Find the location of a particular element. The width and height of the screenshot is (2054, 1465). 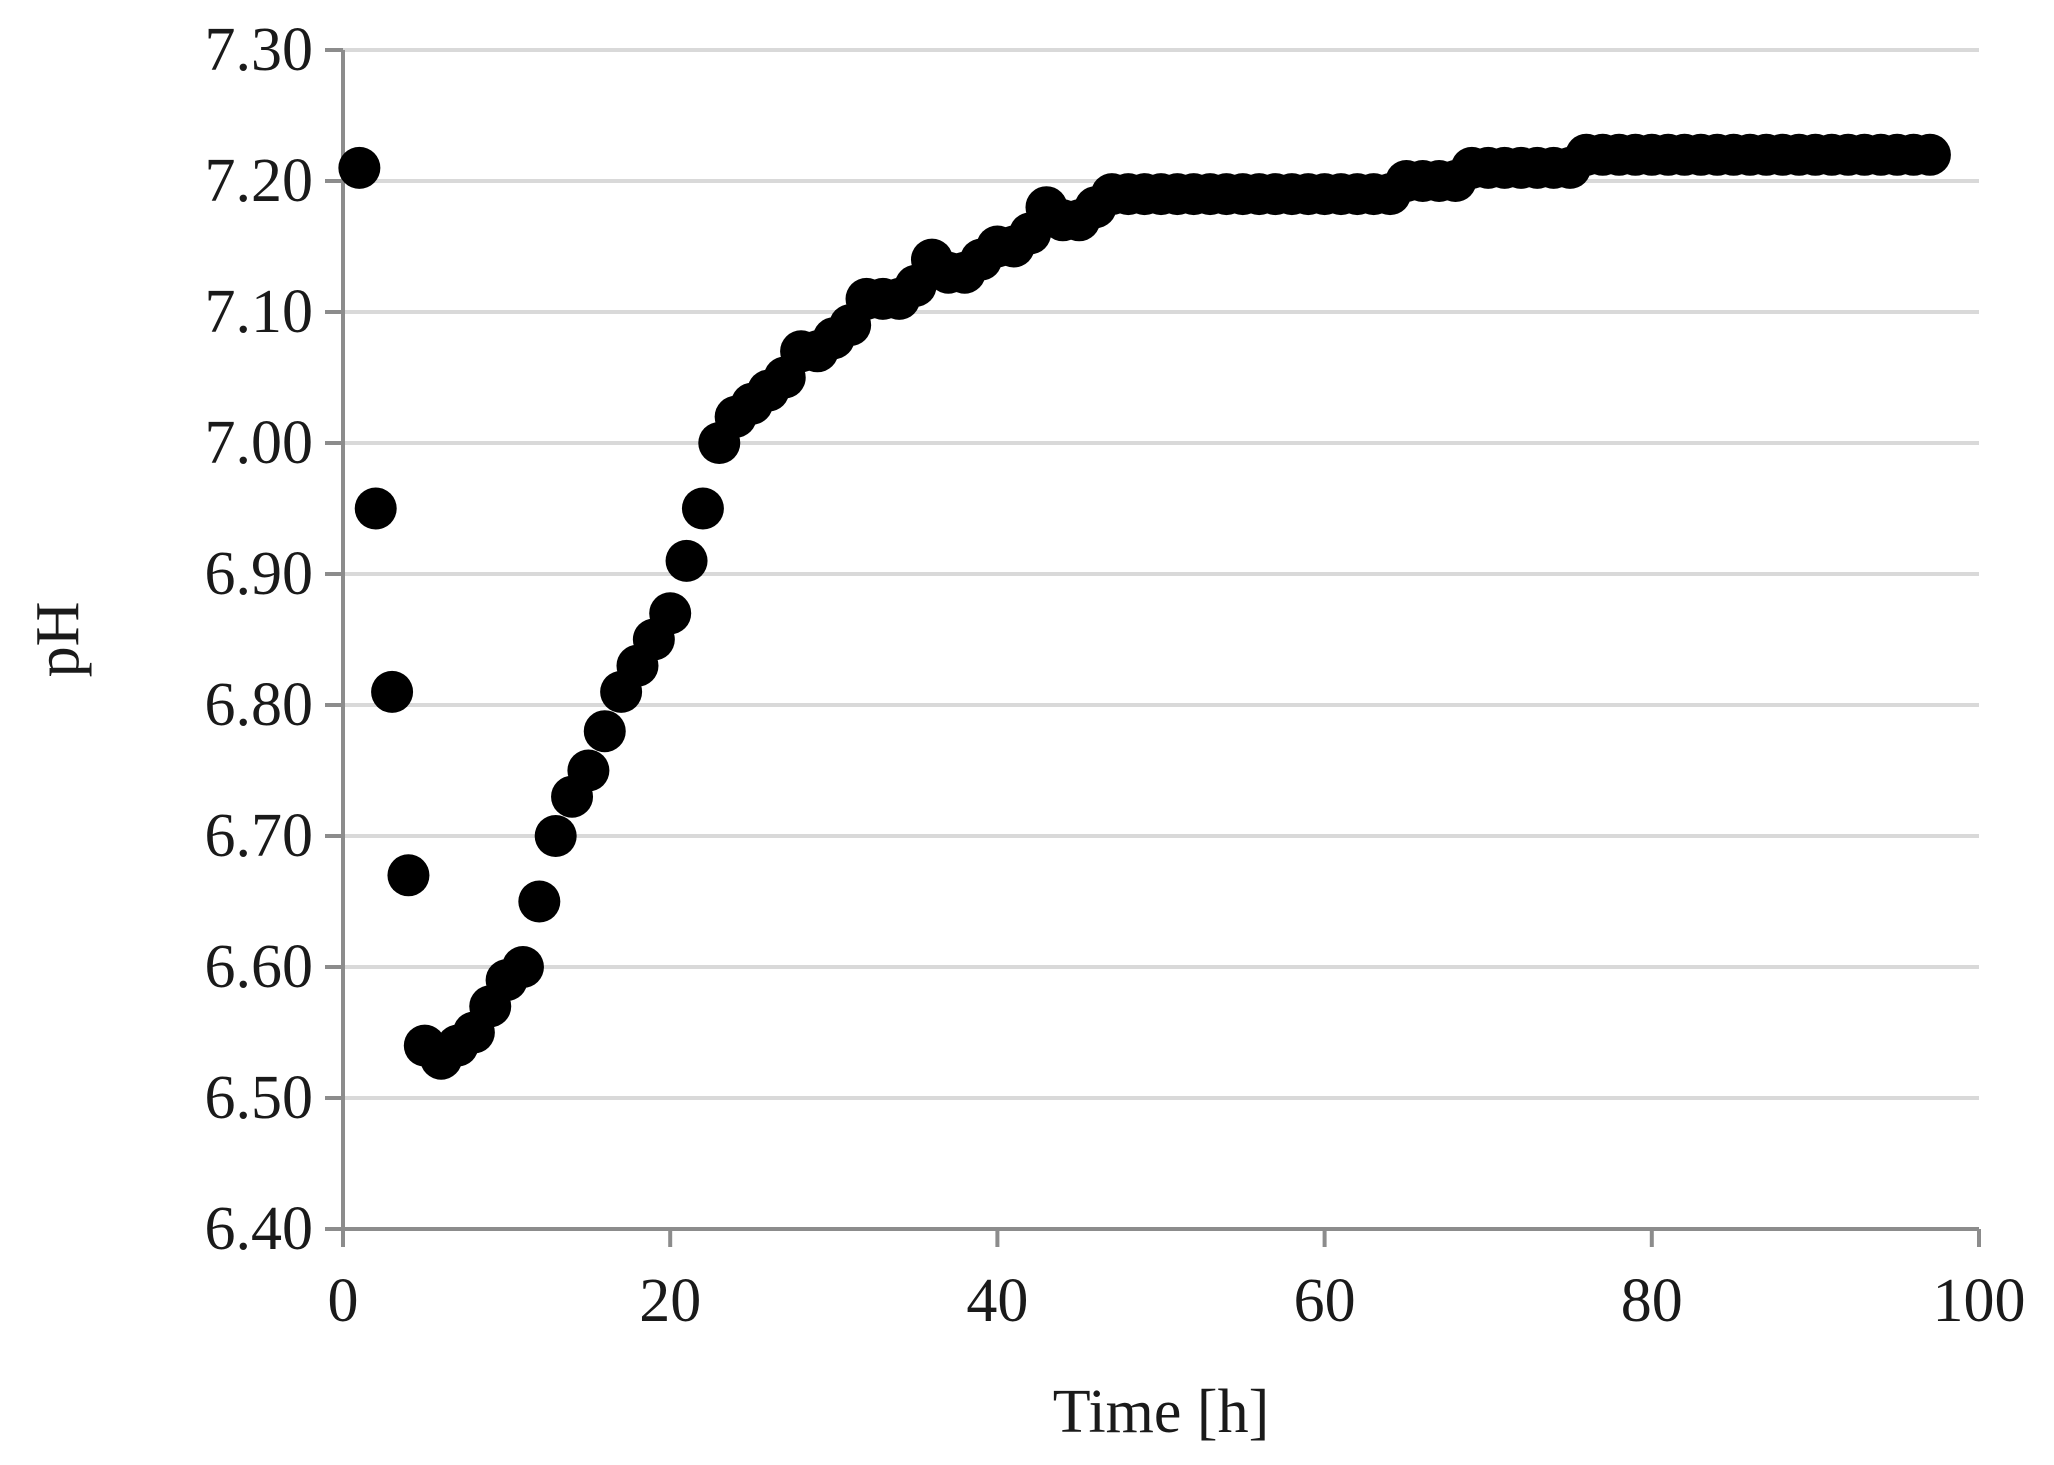

y-tick-label: 6.60 is located at coordinates (259, 967).